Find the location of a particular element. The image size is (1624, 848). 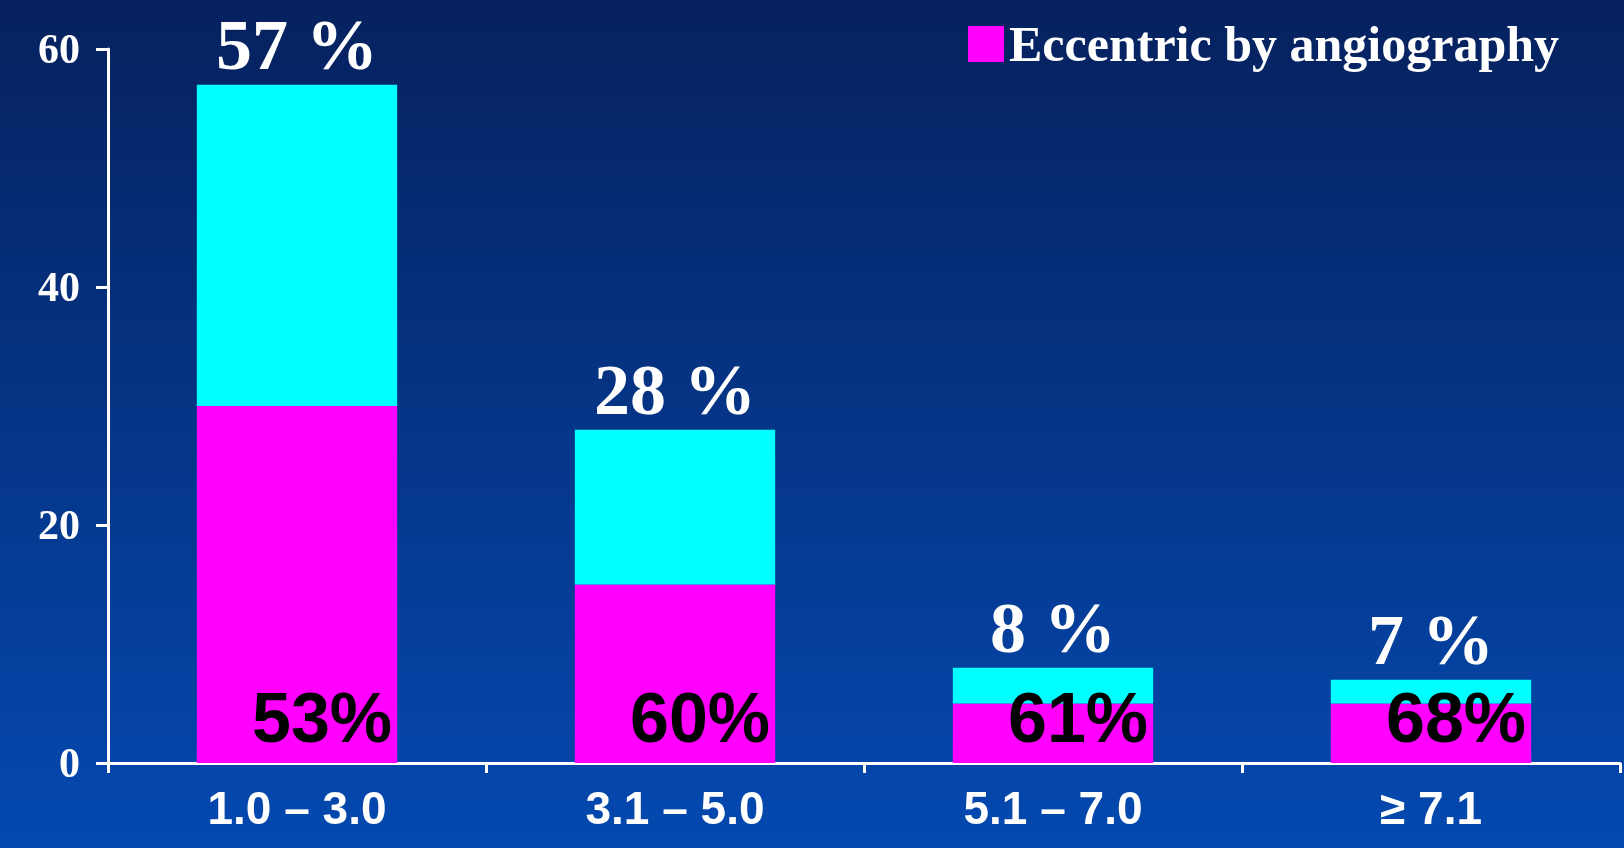

y-tick-label: 60 is located at coordinates (59, 49).